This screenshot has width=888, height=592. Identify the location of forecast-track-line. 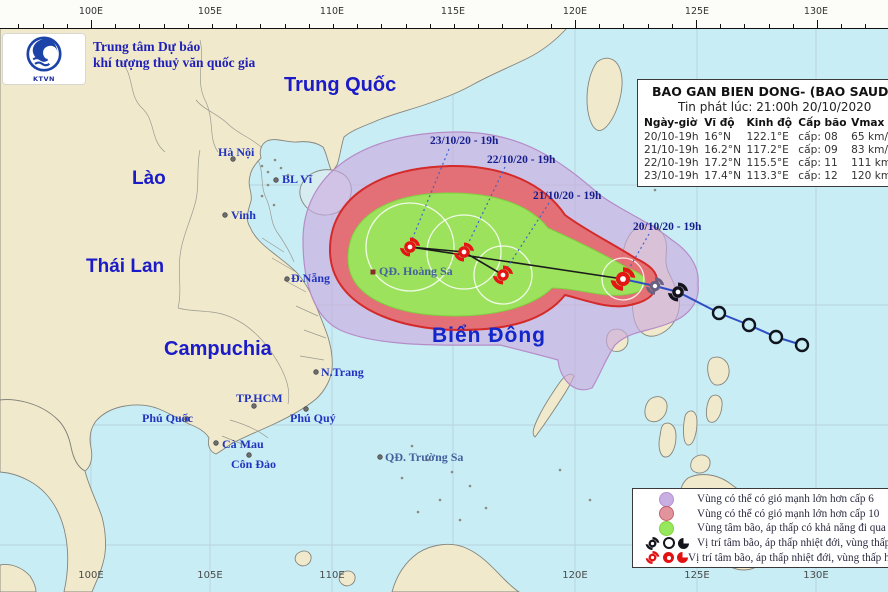
(516, 263).